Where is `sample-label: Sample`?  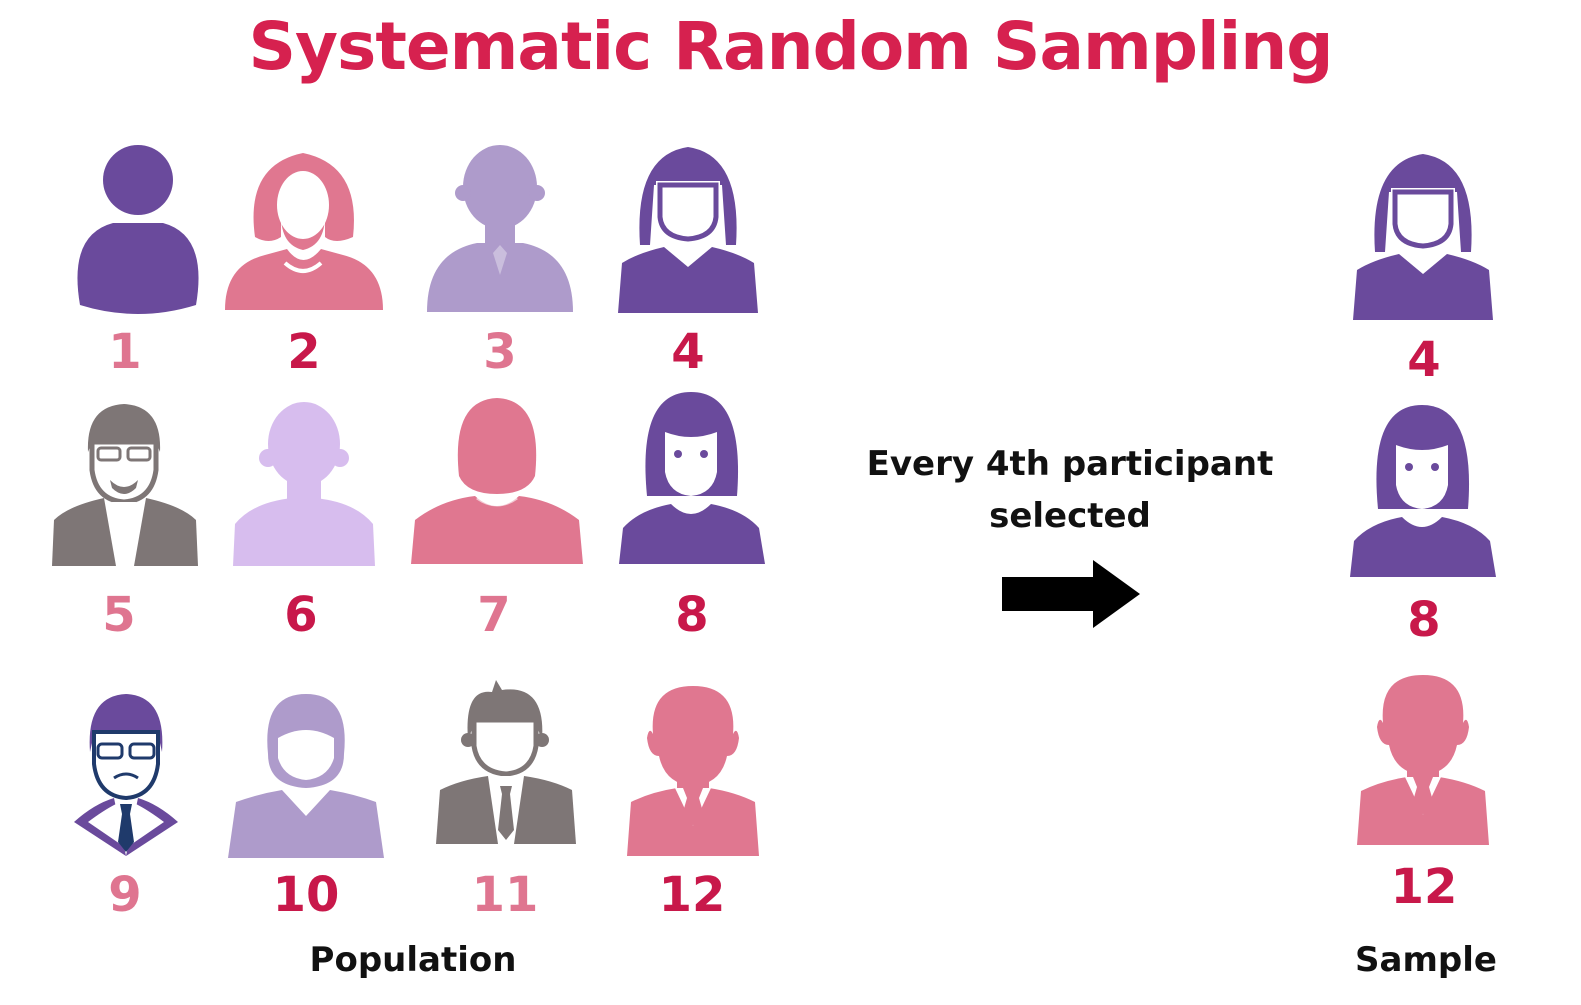
sample-label: Sample is located at coordinates (1426, 960).